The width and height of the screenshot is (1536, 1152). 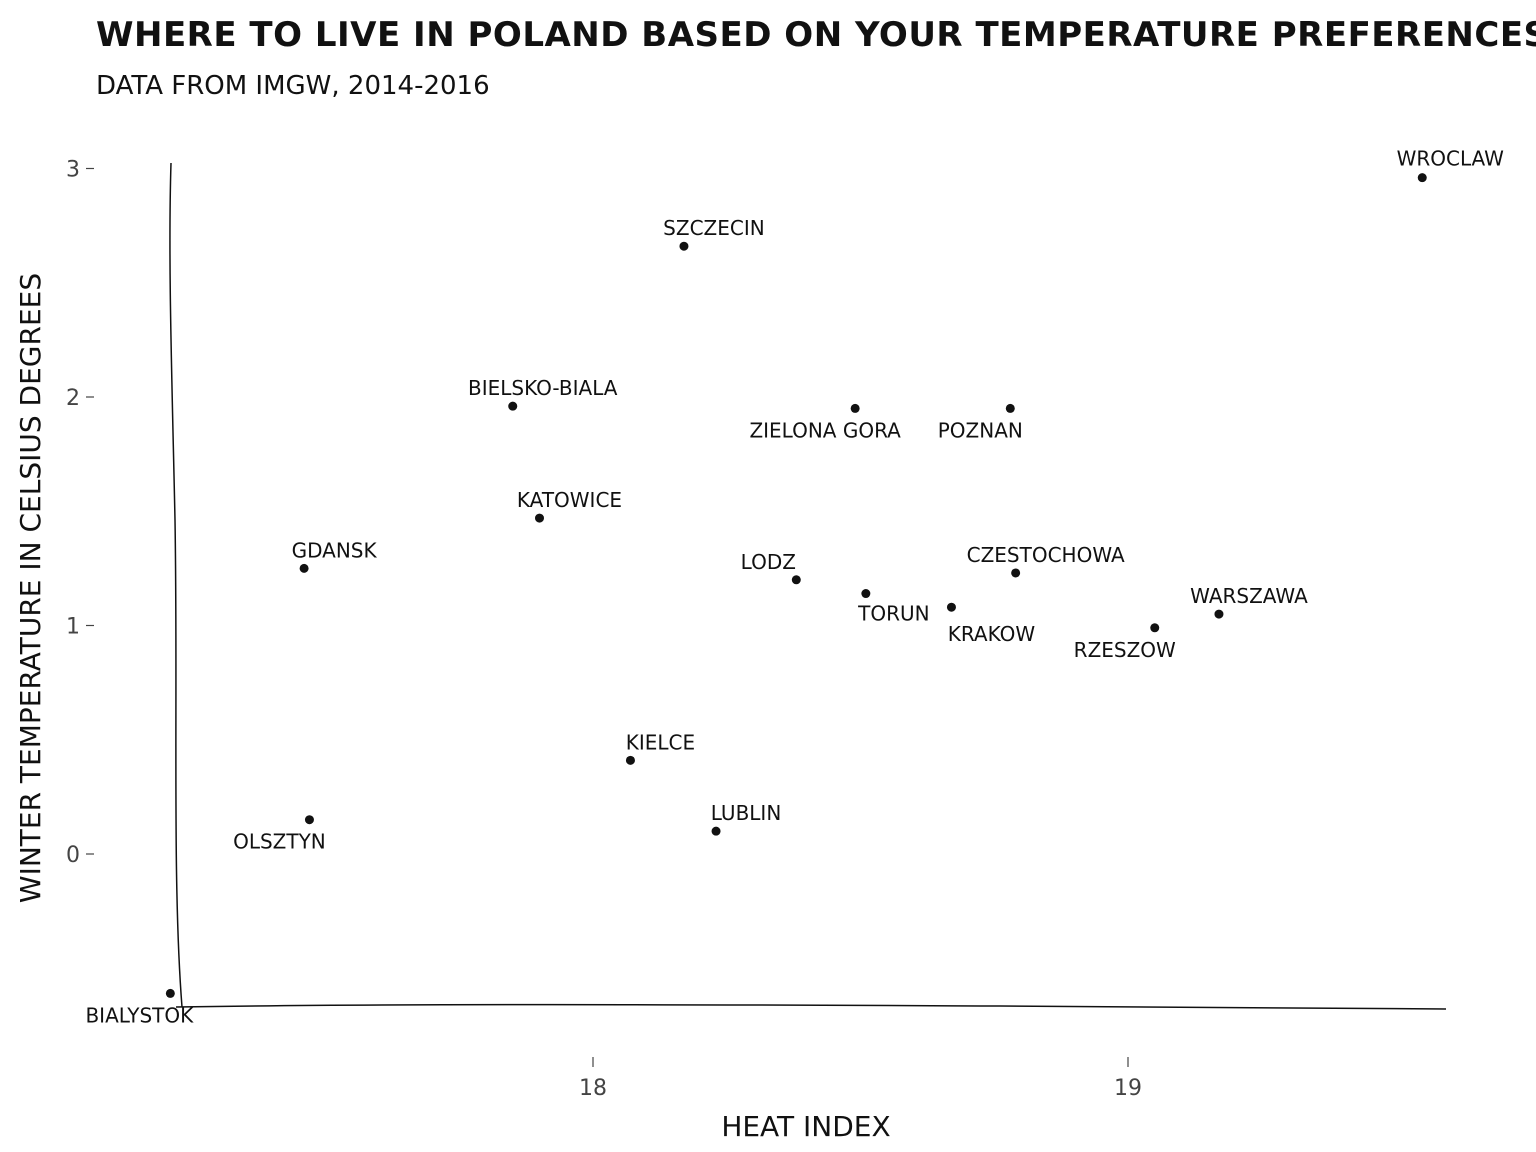 I want to click on y-tick-label: 0, so click(x=73, y=855).